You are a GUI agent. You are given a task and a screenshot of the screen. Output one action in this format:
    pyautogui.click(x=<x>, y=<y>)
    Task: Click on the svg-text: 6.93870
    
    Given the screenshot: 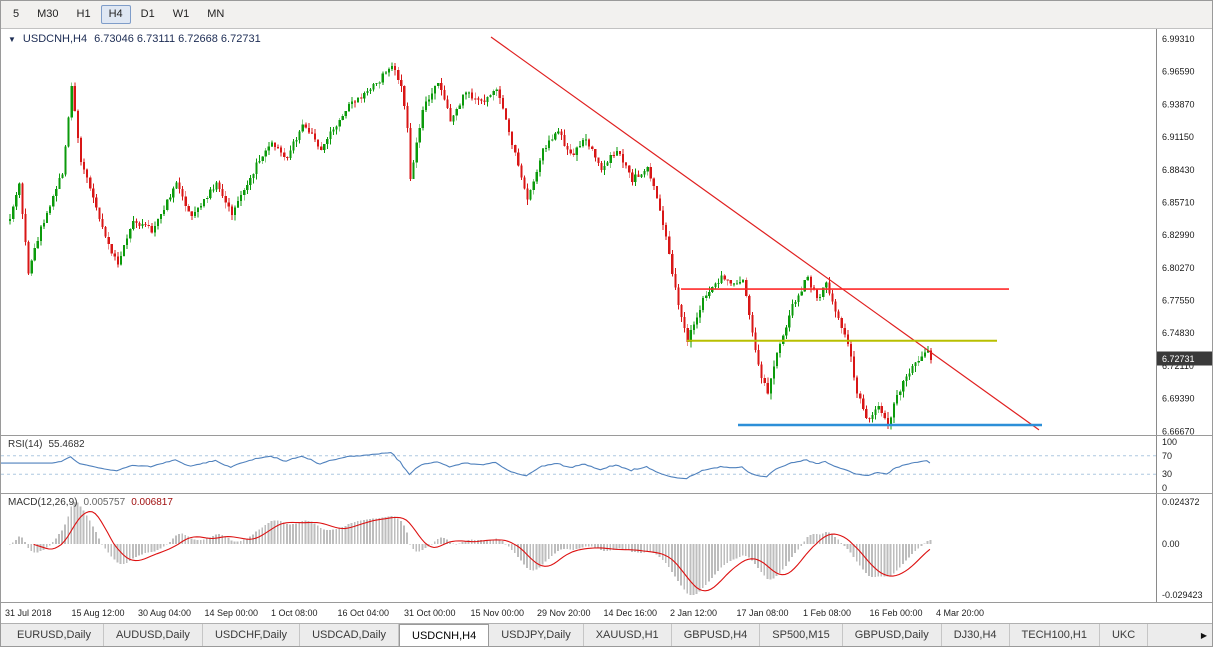 What is the action you would take?
    pyautogui.click(x=1178, y=104)
    